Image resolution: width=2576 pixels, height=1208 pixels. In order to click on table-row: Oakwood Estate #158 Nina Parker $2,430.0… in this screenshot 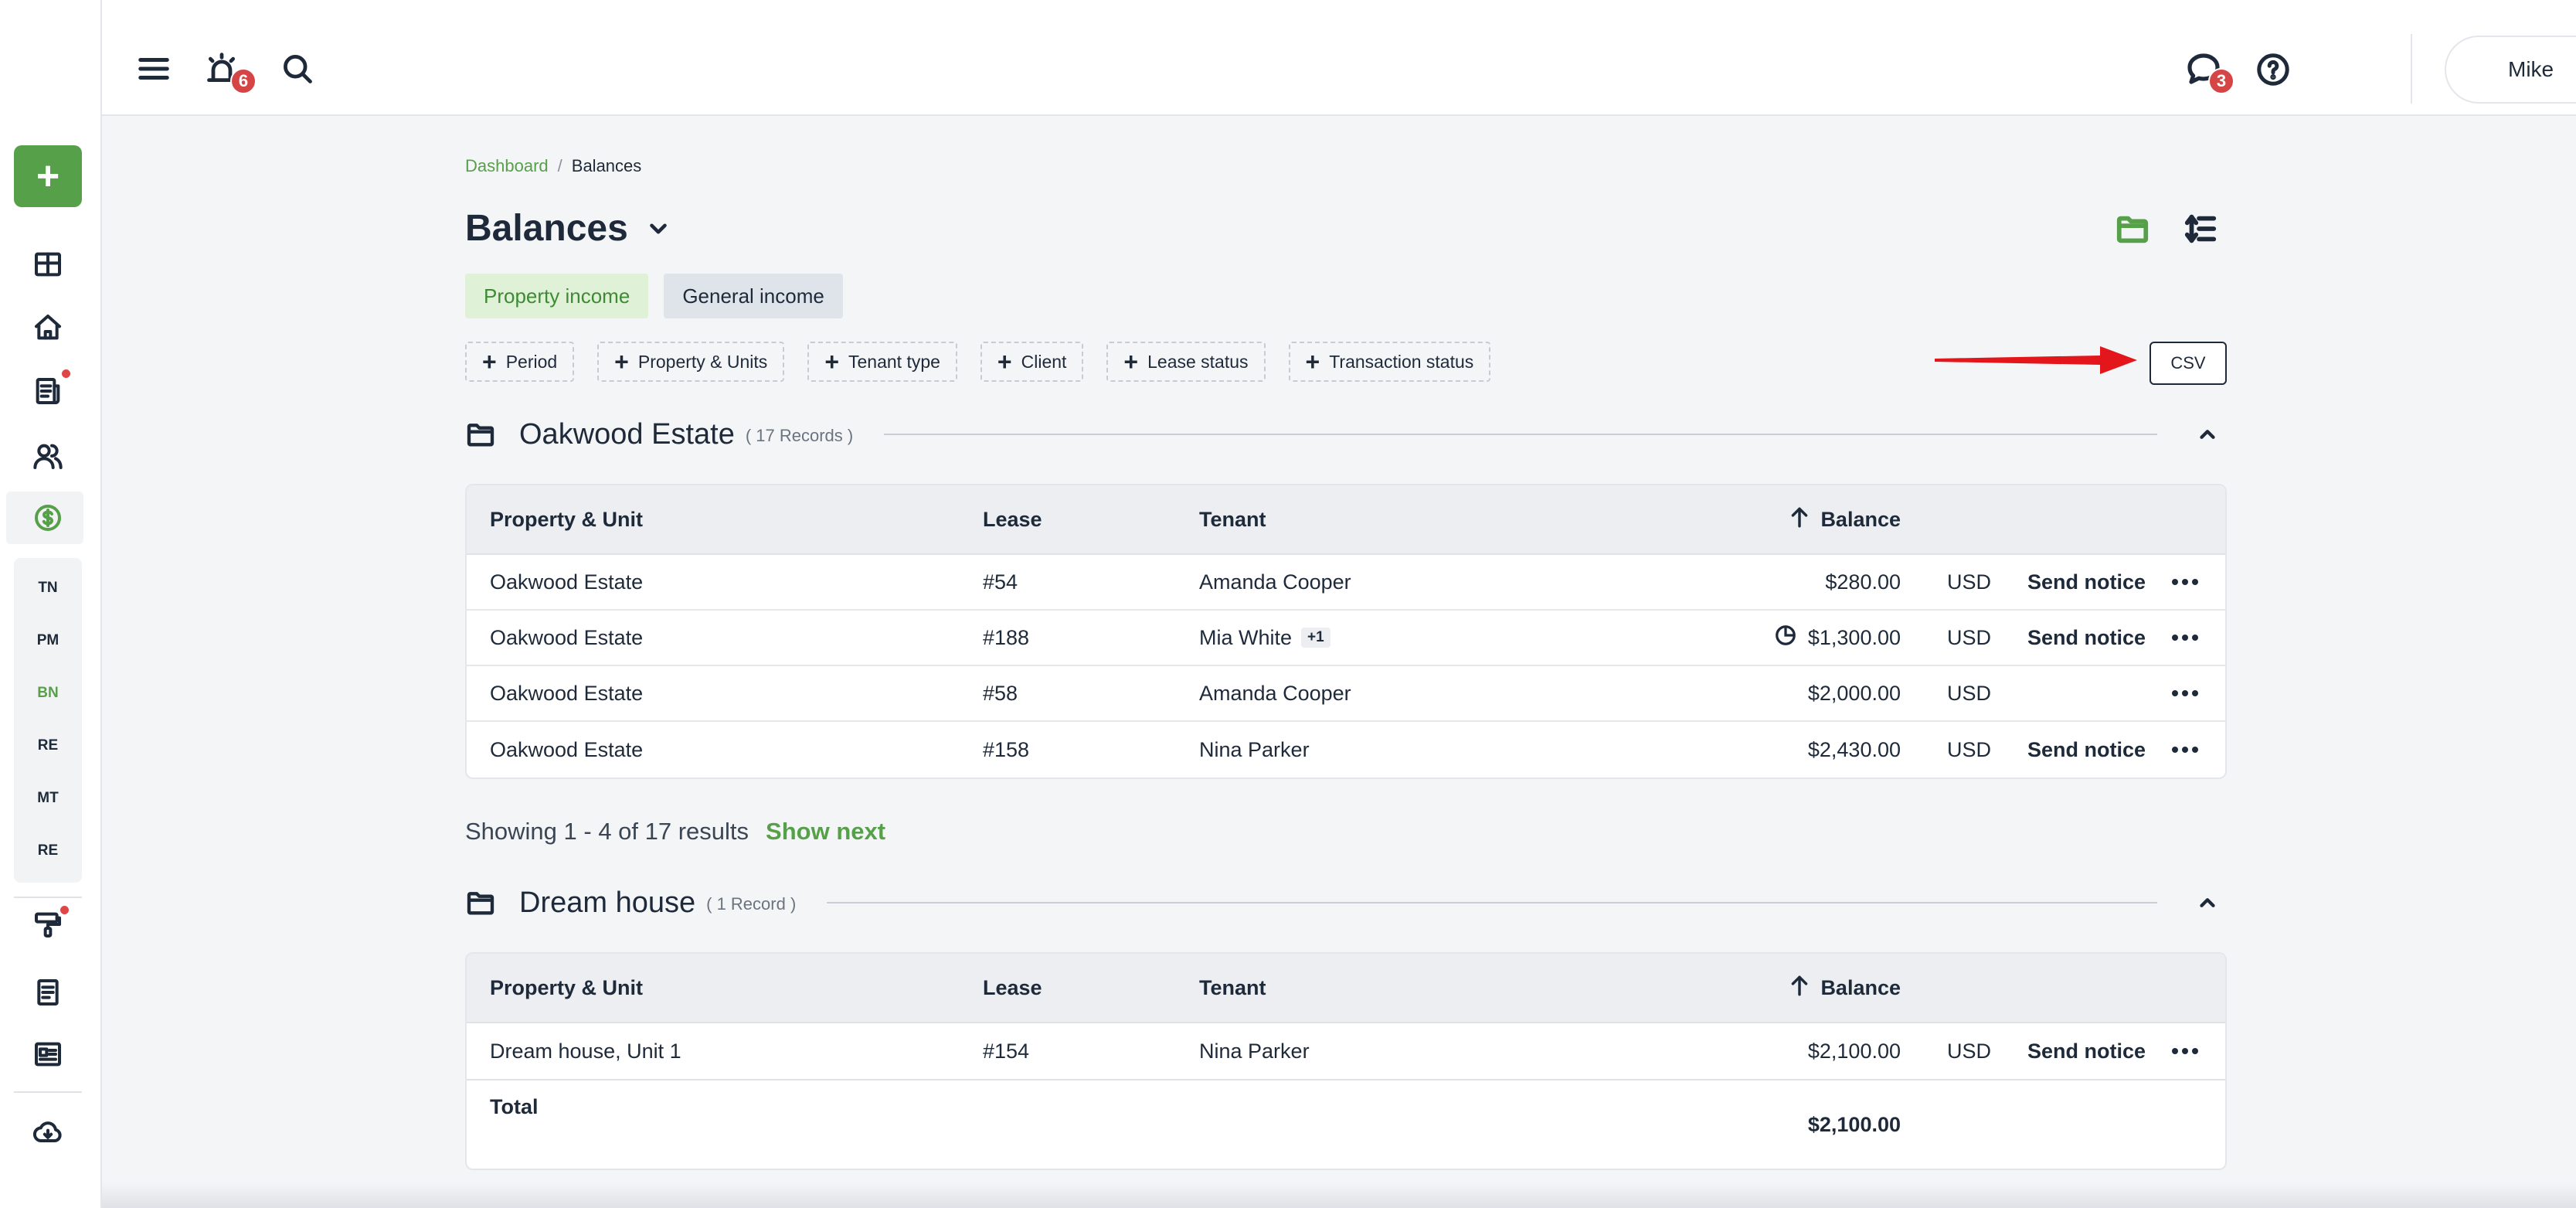, I will do `click(1346, 750)`.